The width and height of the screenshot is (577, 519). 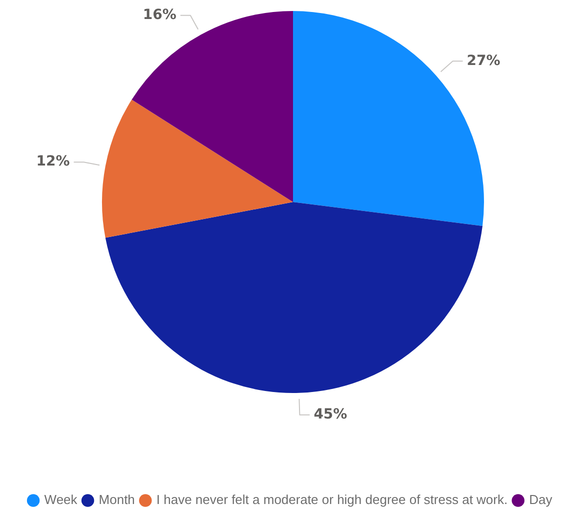 I want to click on data-label: 12%, so click(x=53, y=162).